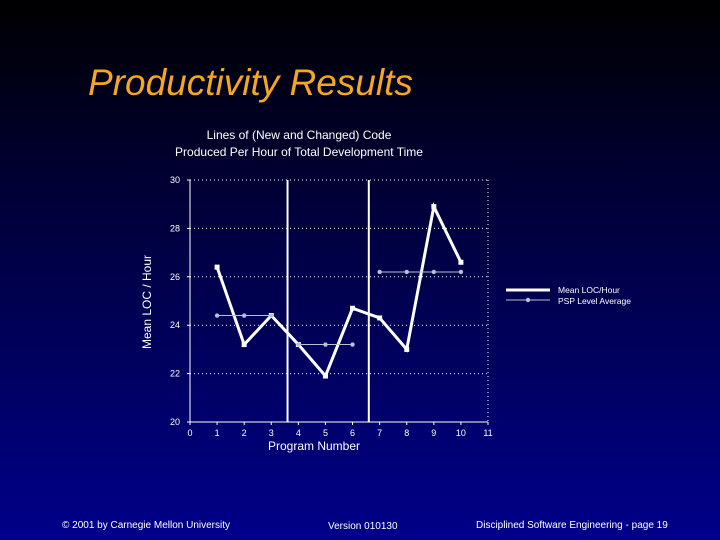 This screenshot has height=540, width=720. Describe the element at coordinates (217, 433) in the screenshot. I see `x-tick-label-1: 1` at that location.